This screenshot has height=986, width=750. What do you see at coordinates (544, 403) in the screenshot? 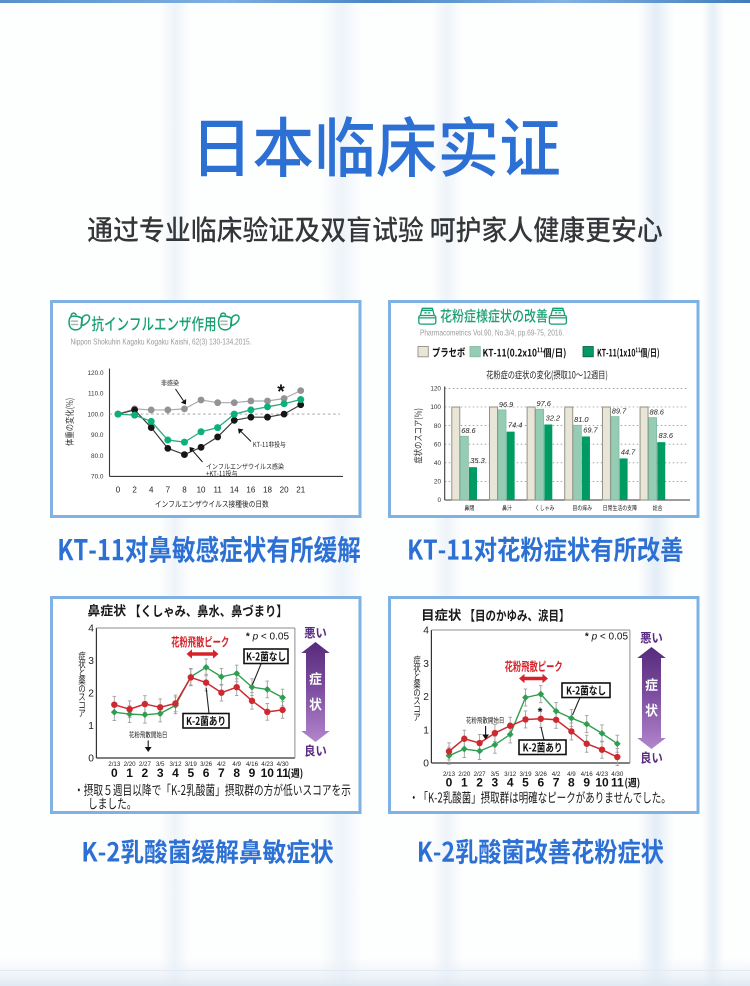
I see `svg-text: 97.6` at bounding box center [544, 403].